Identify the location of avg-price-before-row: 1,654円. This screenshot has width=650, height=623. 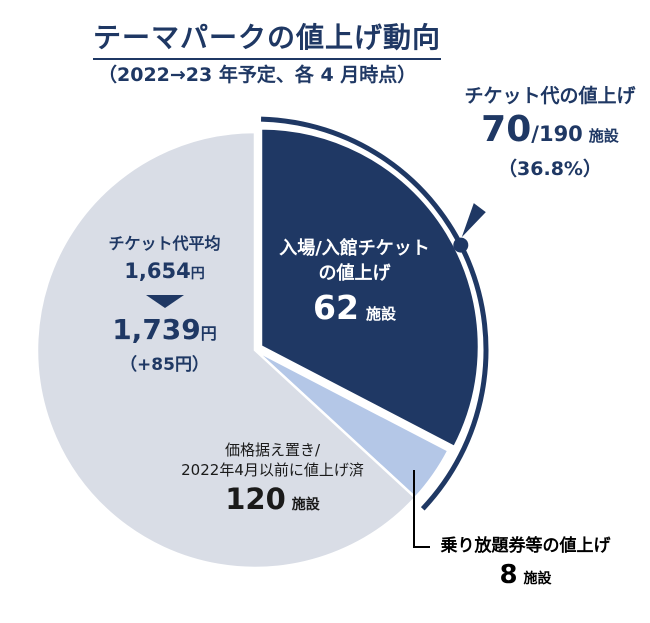
(164, 272).